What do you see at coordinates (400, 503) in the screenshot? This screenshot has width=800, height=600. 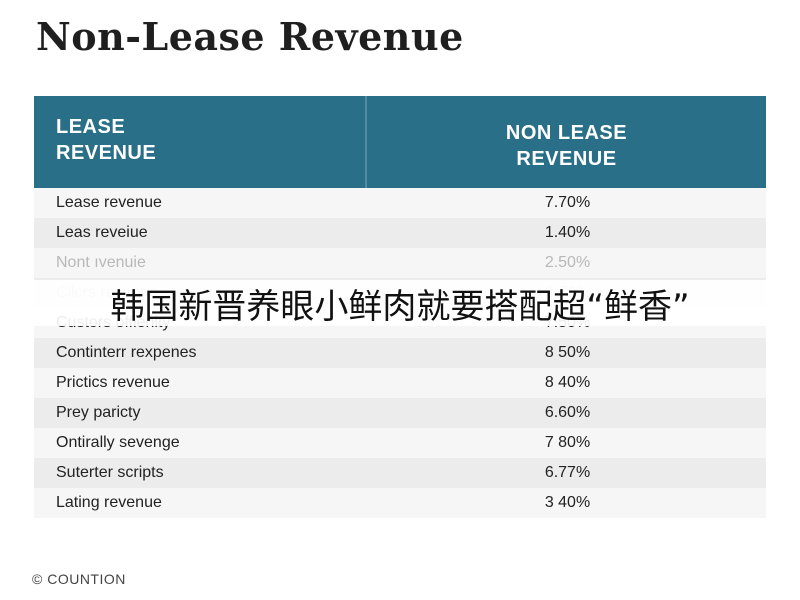 I see `table-row: Lating revenue 3 40%` at bounding box center [400, 503].